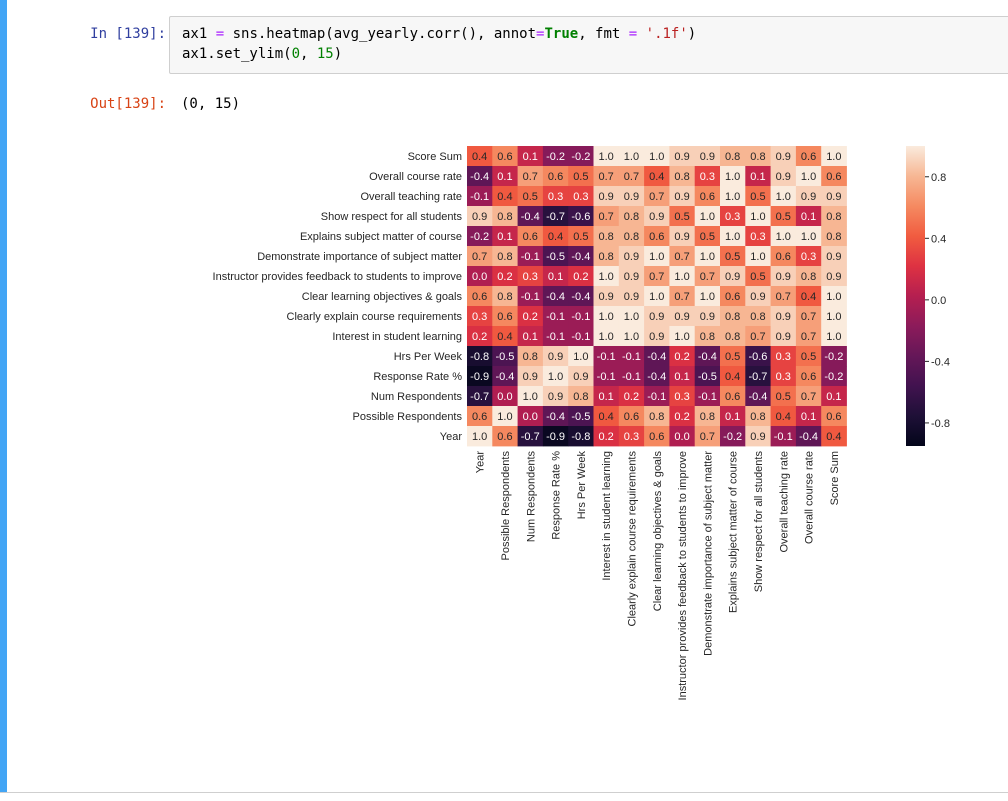 Image resolution: width=1008 pixels, height=801 pixels. Describe the element at coordinates (555, 417) in the screenshot. I see `cell-annotation: -0.4` at that location.